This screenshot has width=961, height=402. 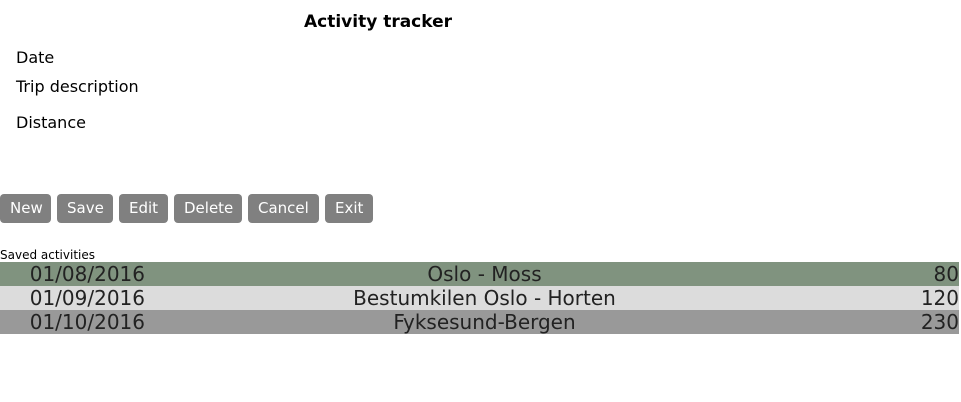 I want to click on activity-description: Bestumkilen Oslo - Horten, so click(x=484, y=298).